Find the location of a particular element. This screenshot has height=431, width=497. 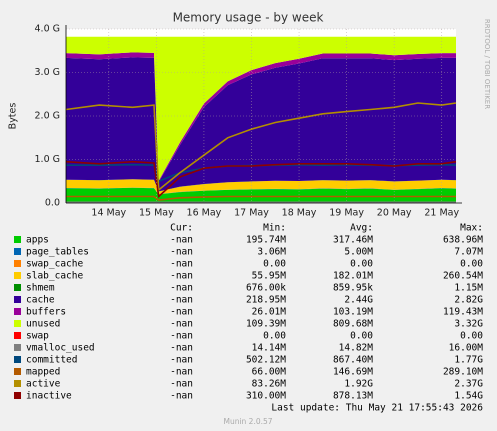

legend-label: page_tables is located at coordinates (57, 252).